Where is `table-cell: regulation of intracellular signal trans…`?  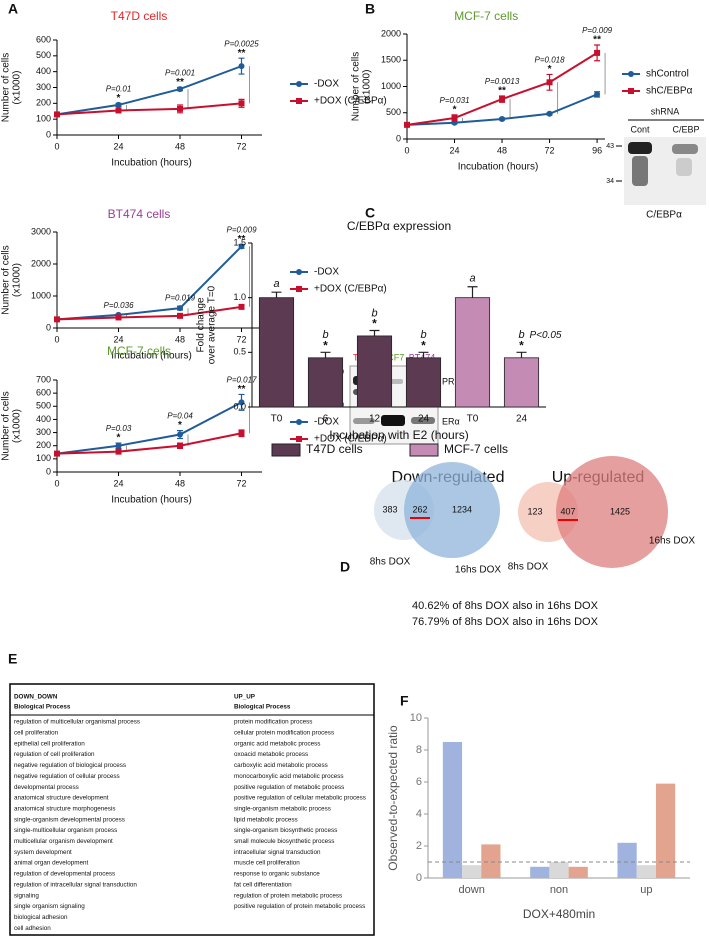 table-cell: regulation of intracellular signal trans… is located at coordinates (75, 884).